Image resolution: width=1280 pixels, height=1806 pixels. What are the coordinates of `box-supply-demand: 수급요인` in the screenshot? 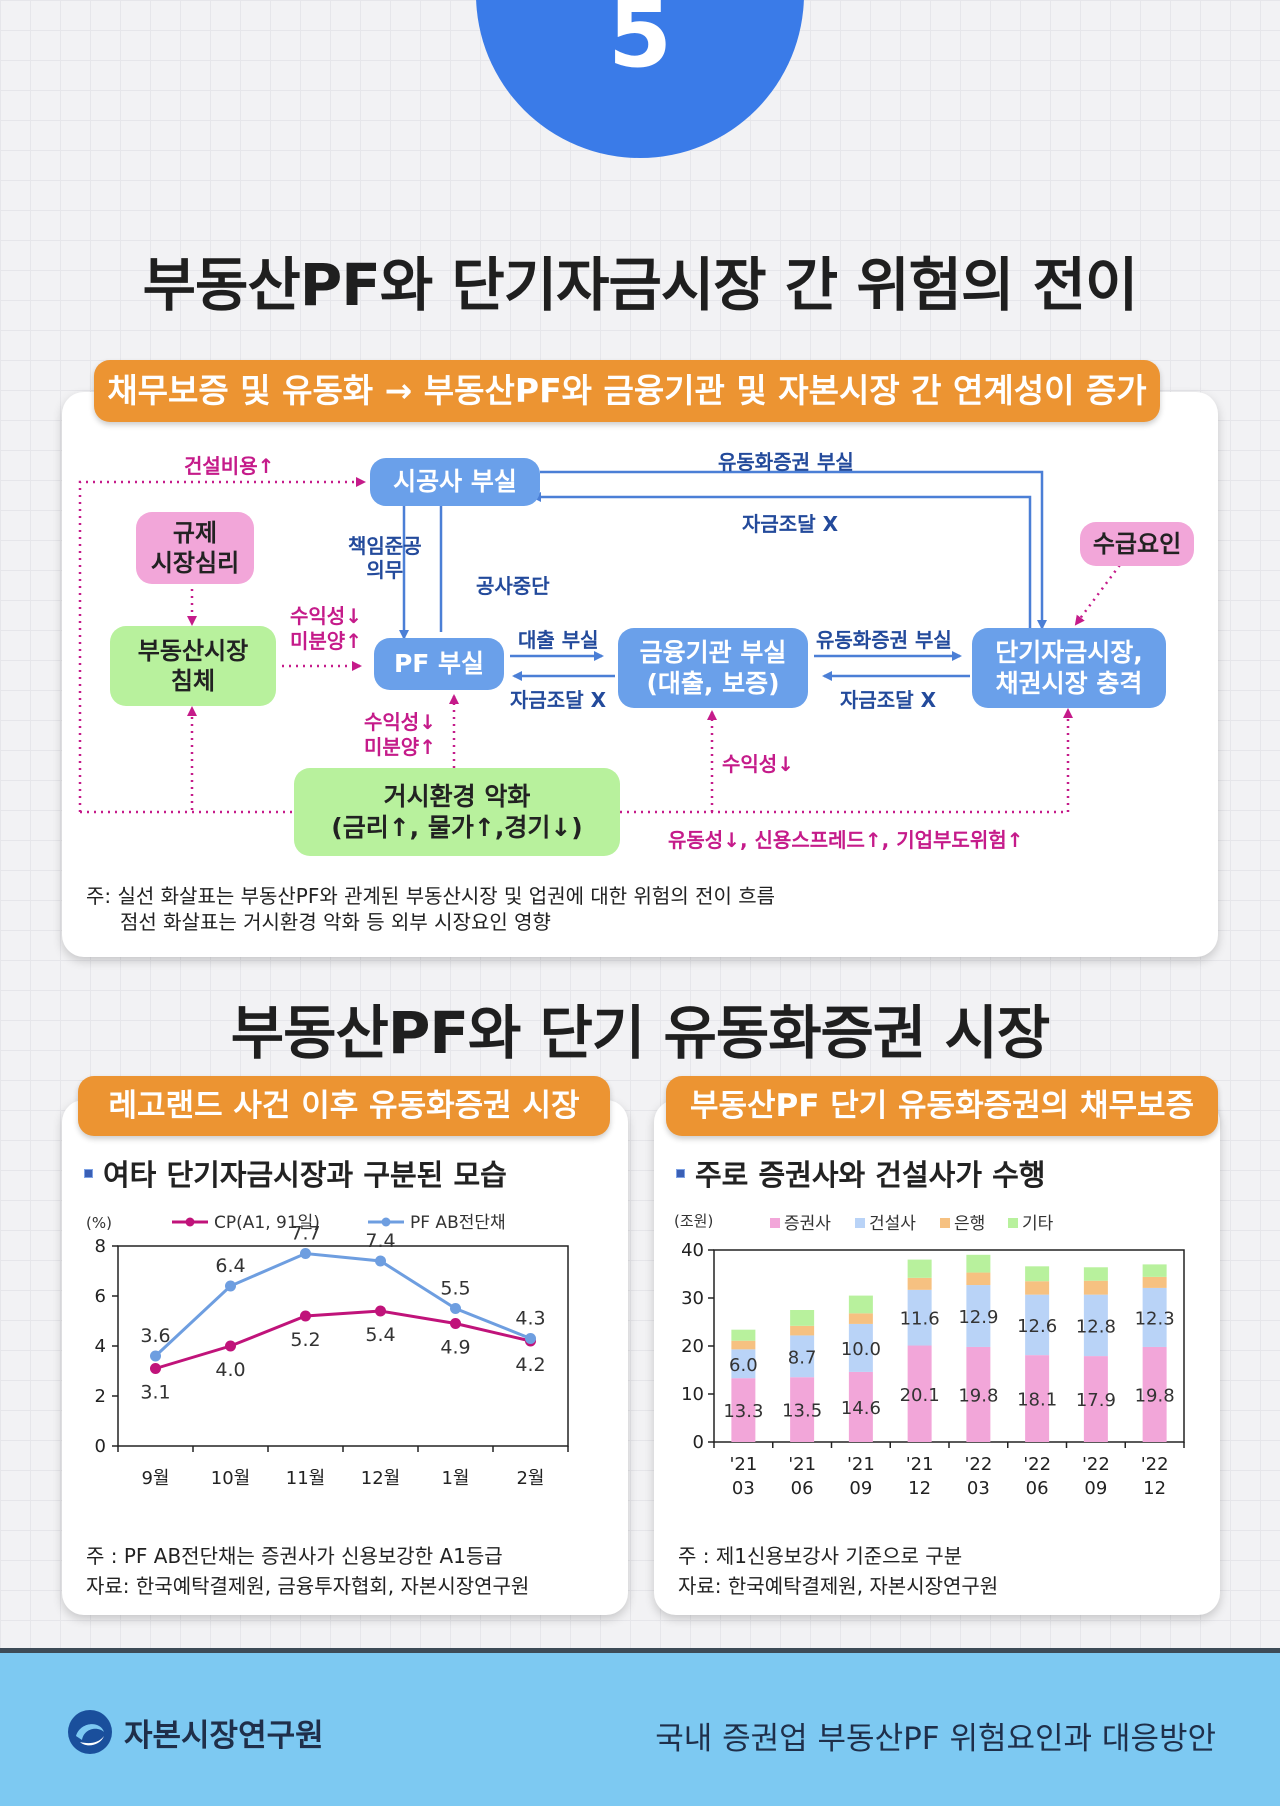 It's located at (1137, 544).